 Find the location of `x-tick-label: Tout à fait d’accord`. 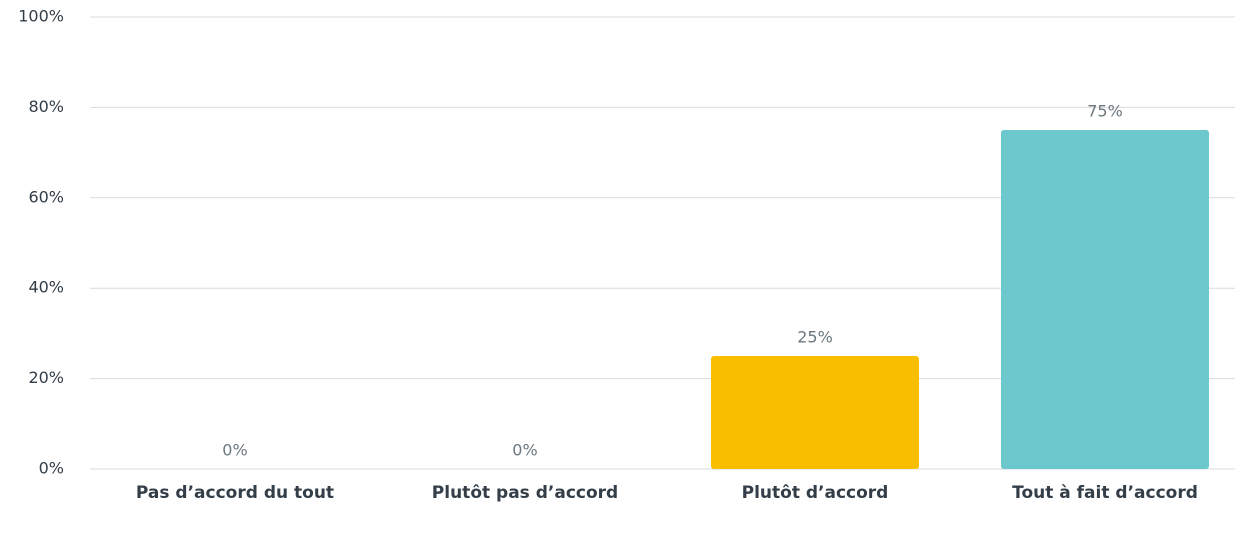

x-tick-label: Tout à fait d’accord is located at coordinates (1105, 493).